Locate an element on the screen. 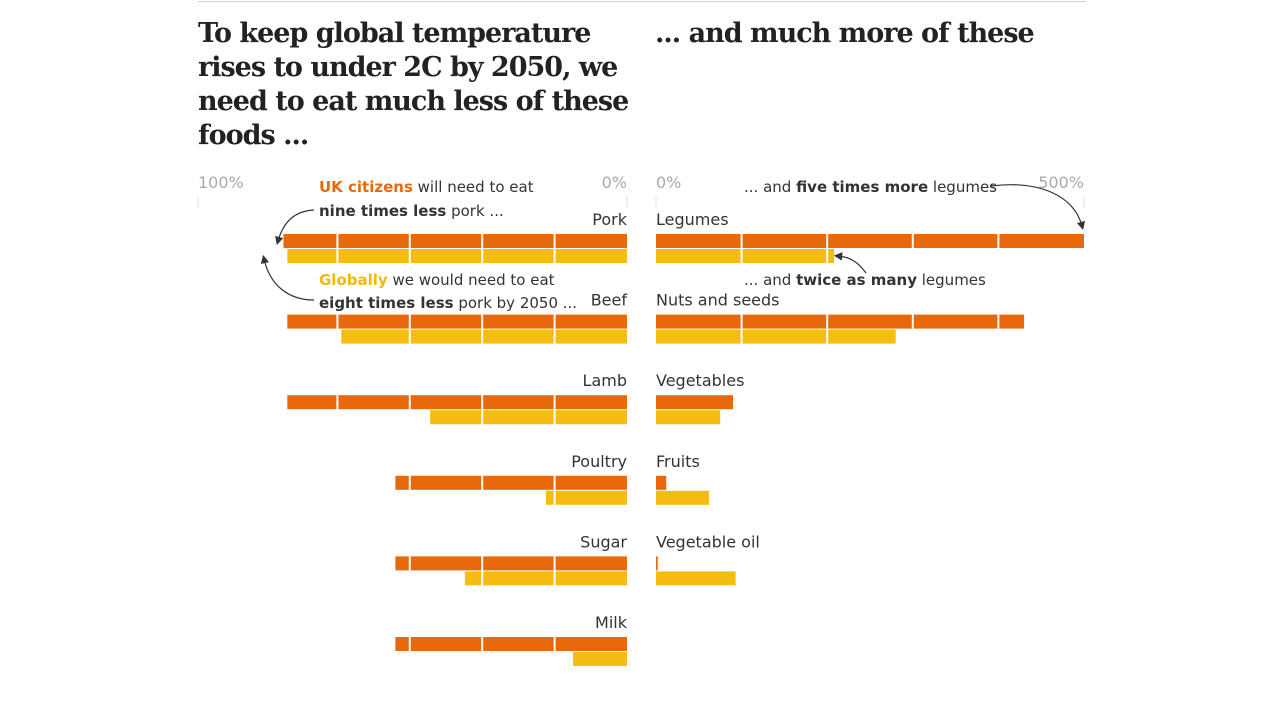  uk-legumes-note: ... and five times more legumes is located at coordinates (870, 187).